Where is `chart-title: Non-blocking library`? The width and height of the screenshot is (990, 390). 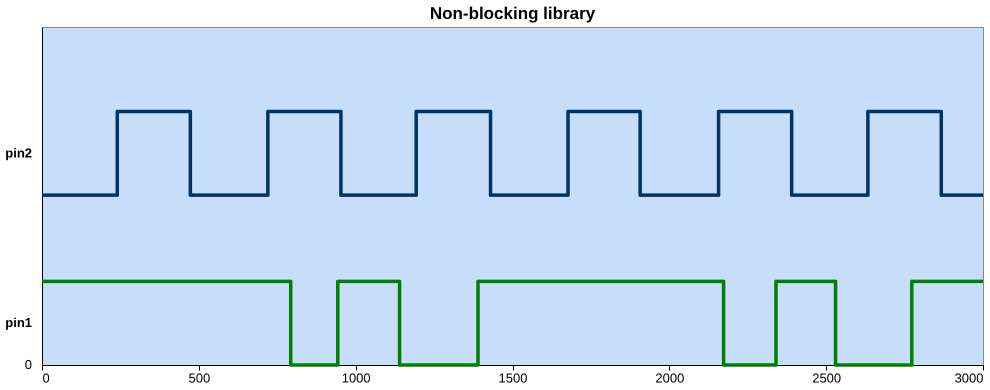 chart-title: Non-blocking library is located at coordinates (513, 13).